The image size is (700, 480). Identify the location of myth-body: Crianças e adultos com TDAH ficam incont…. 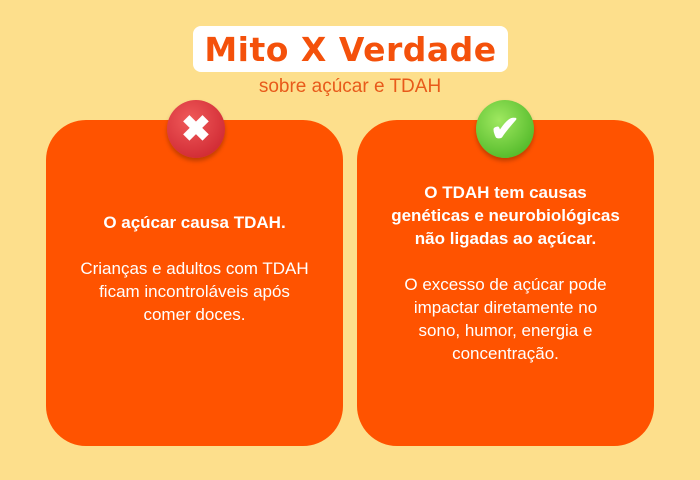
(194, 291).